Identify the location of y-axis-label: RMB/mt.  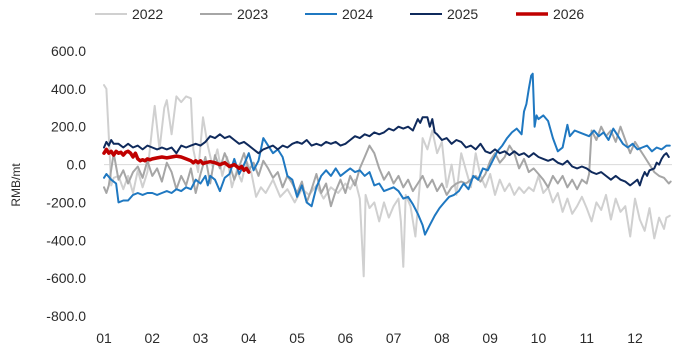
(16, 185).